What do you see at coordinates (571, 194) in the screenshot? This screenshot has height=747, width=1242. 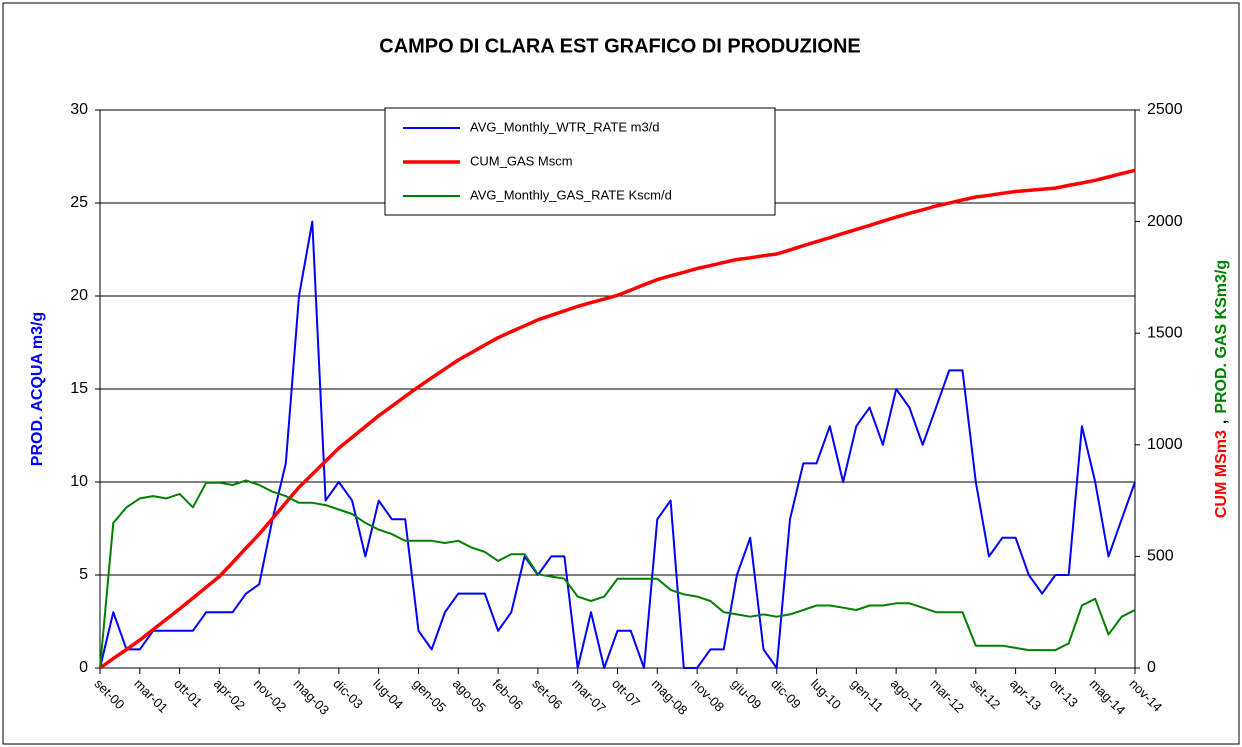 I see `legend-label: AVG_Monthly_GAS_RATE Kscm/d` at bounding box center [571, 194].